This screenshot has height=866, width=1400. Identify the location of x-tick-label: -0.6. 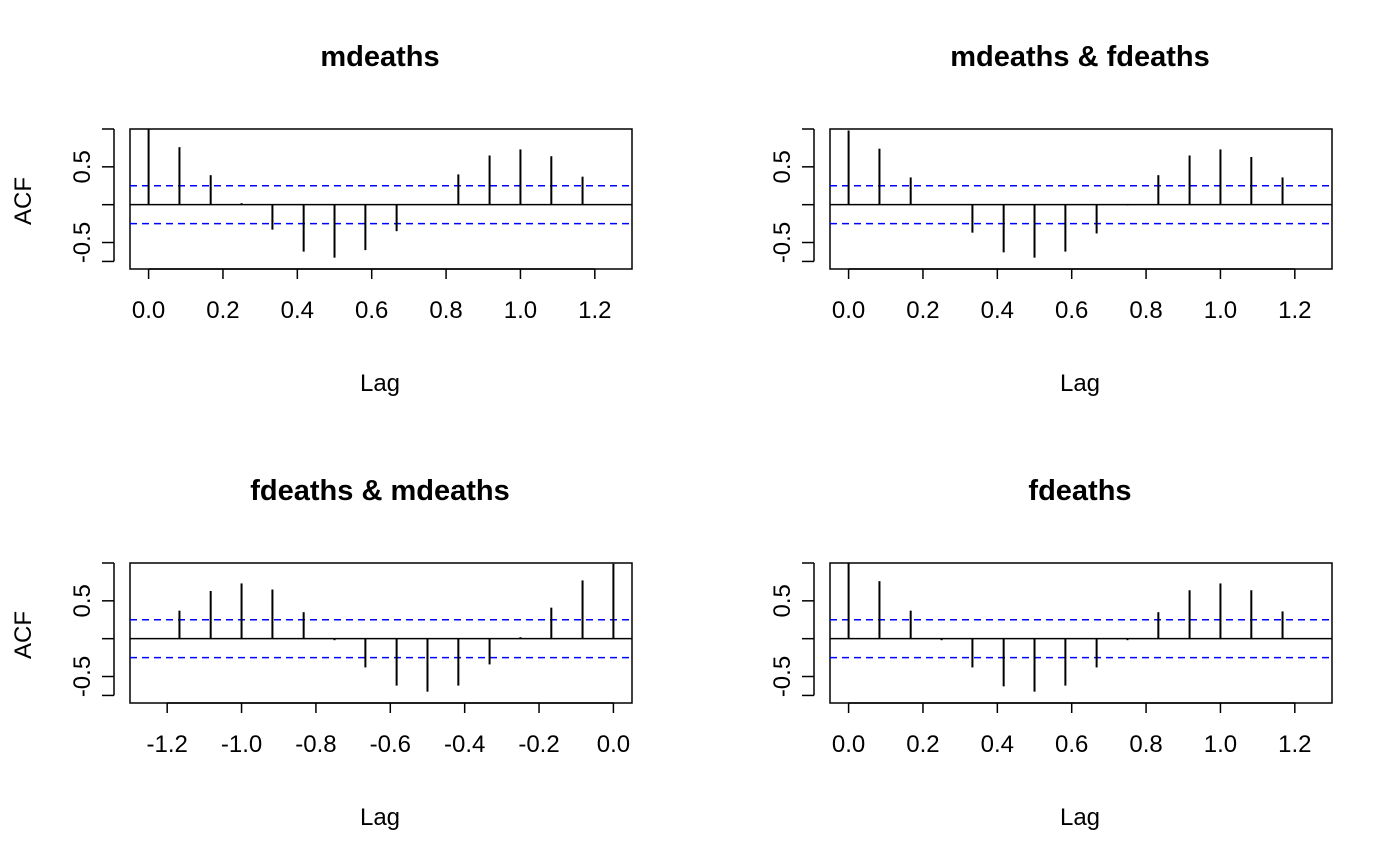
(390, 744).